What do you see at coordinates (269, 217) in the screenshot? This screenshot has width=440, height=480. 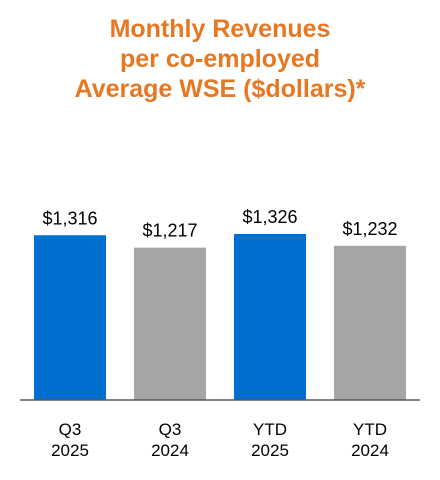 I see `value-label-2: $1,326` at bounding box center [269, 217].